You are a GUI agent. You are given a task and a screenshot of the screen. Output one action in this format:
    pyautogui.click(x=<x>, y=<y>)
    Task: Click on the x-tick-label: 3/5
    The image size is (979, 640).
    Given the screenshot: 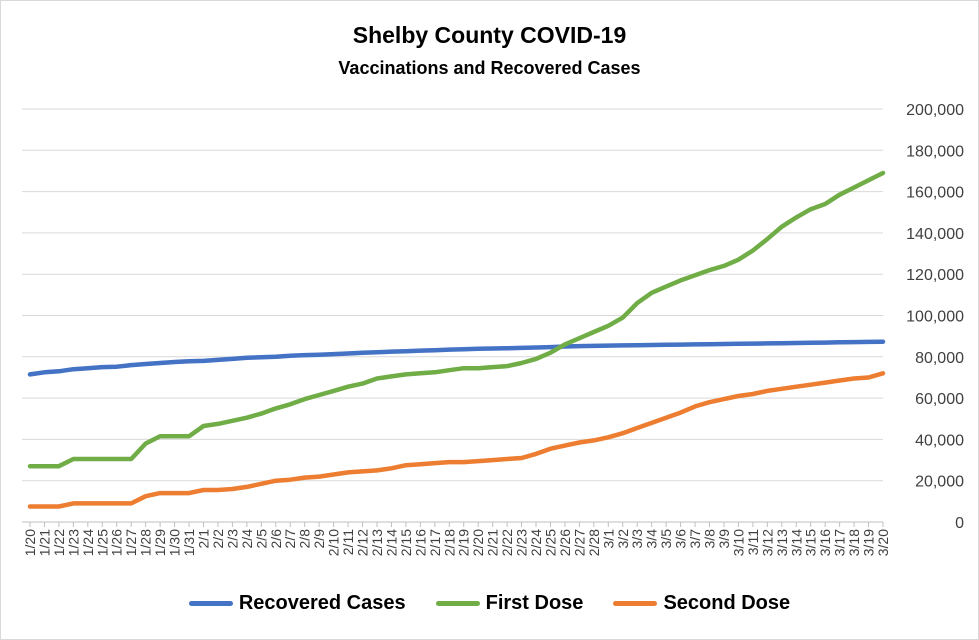 What is the action you would take?
    pyautogui.click(x=666, y=539)
    